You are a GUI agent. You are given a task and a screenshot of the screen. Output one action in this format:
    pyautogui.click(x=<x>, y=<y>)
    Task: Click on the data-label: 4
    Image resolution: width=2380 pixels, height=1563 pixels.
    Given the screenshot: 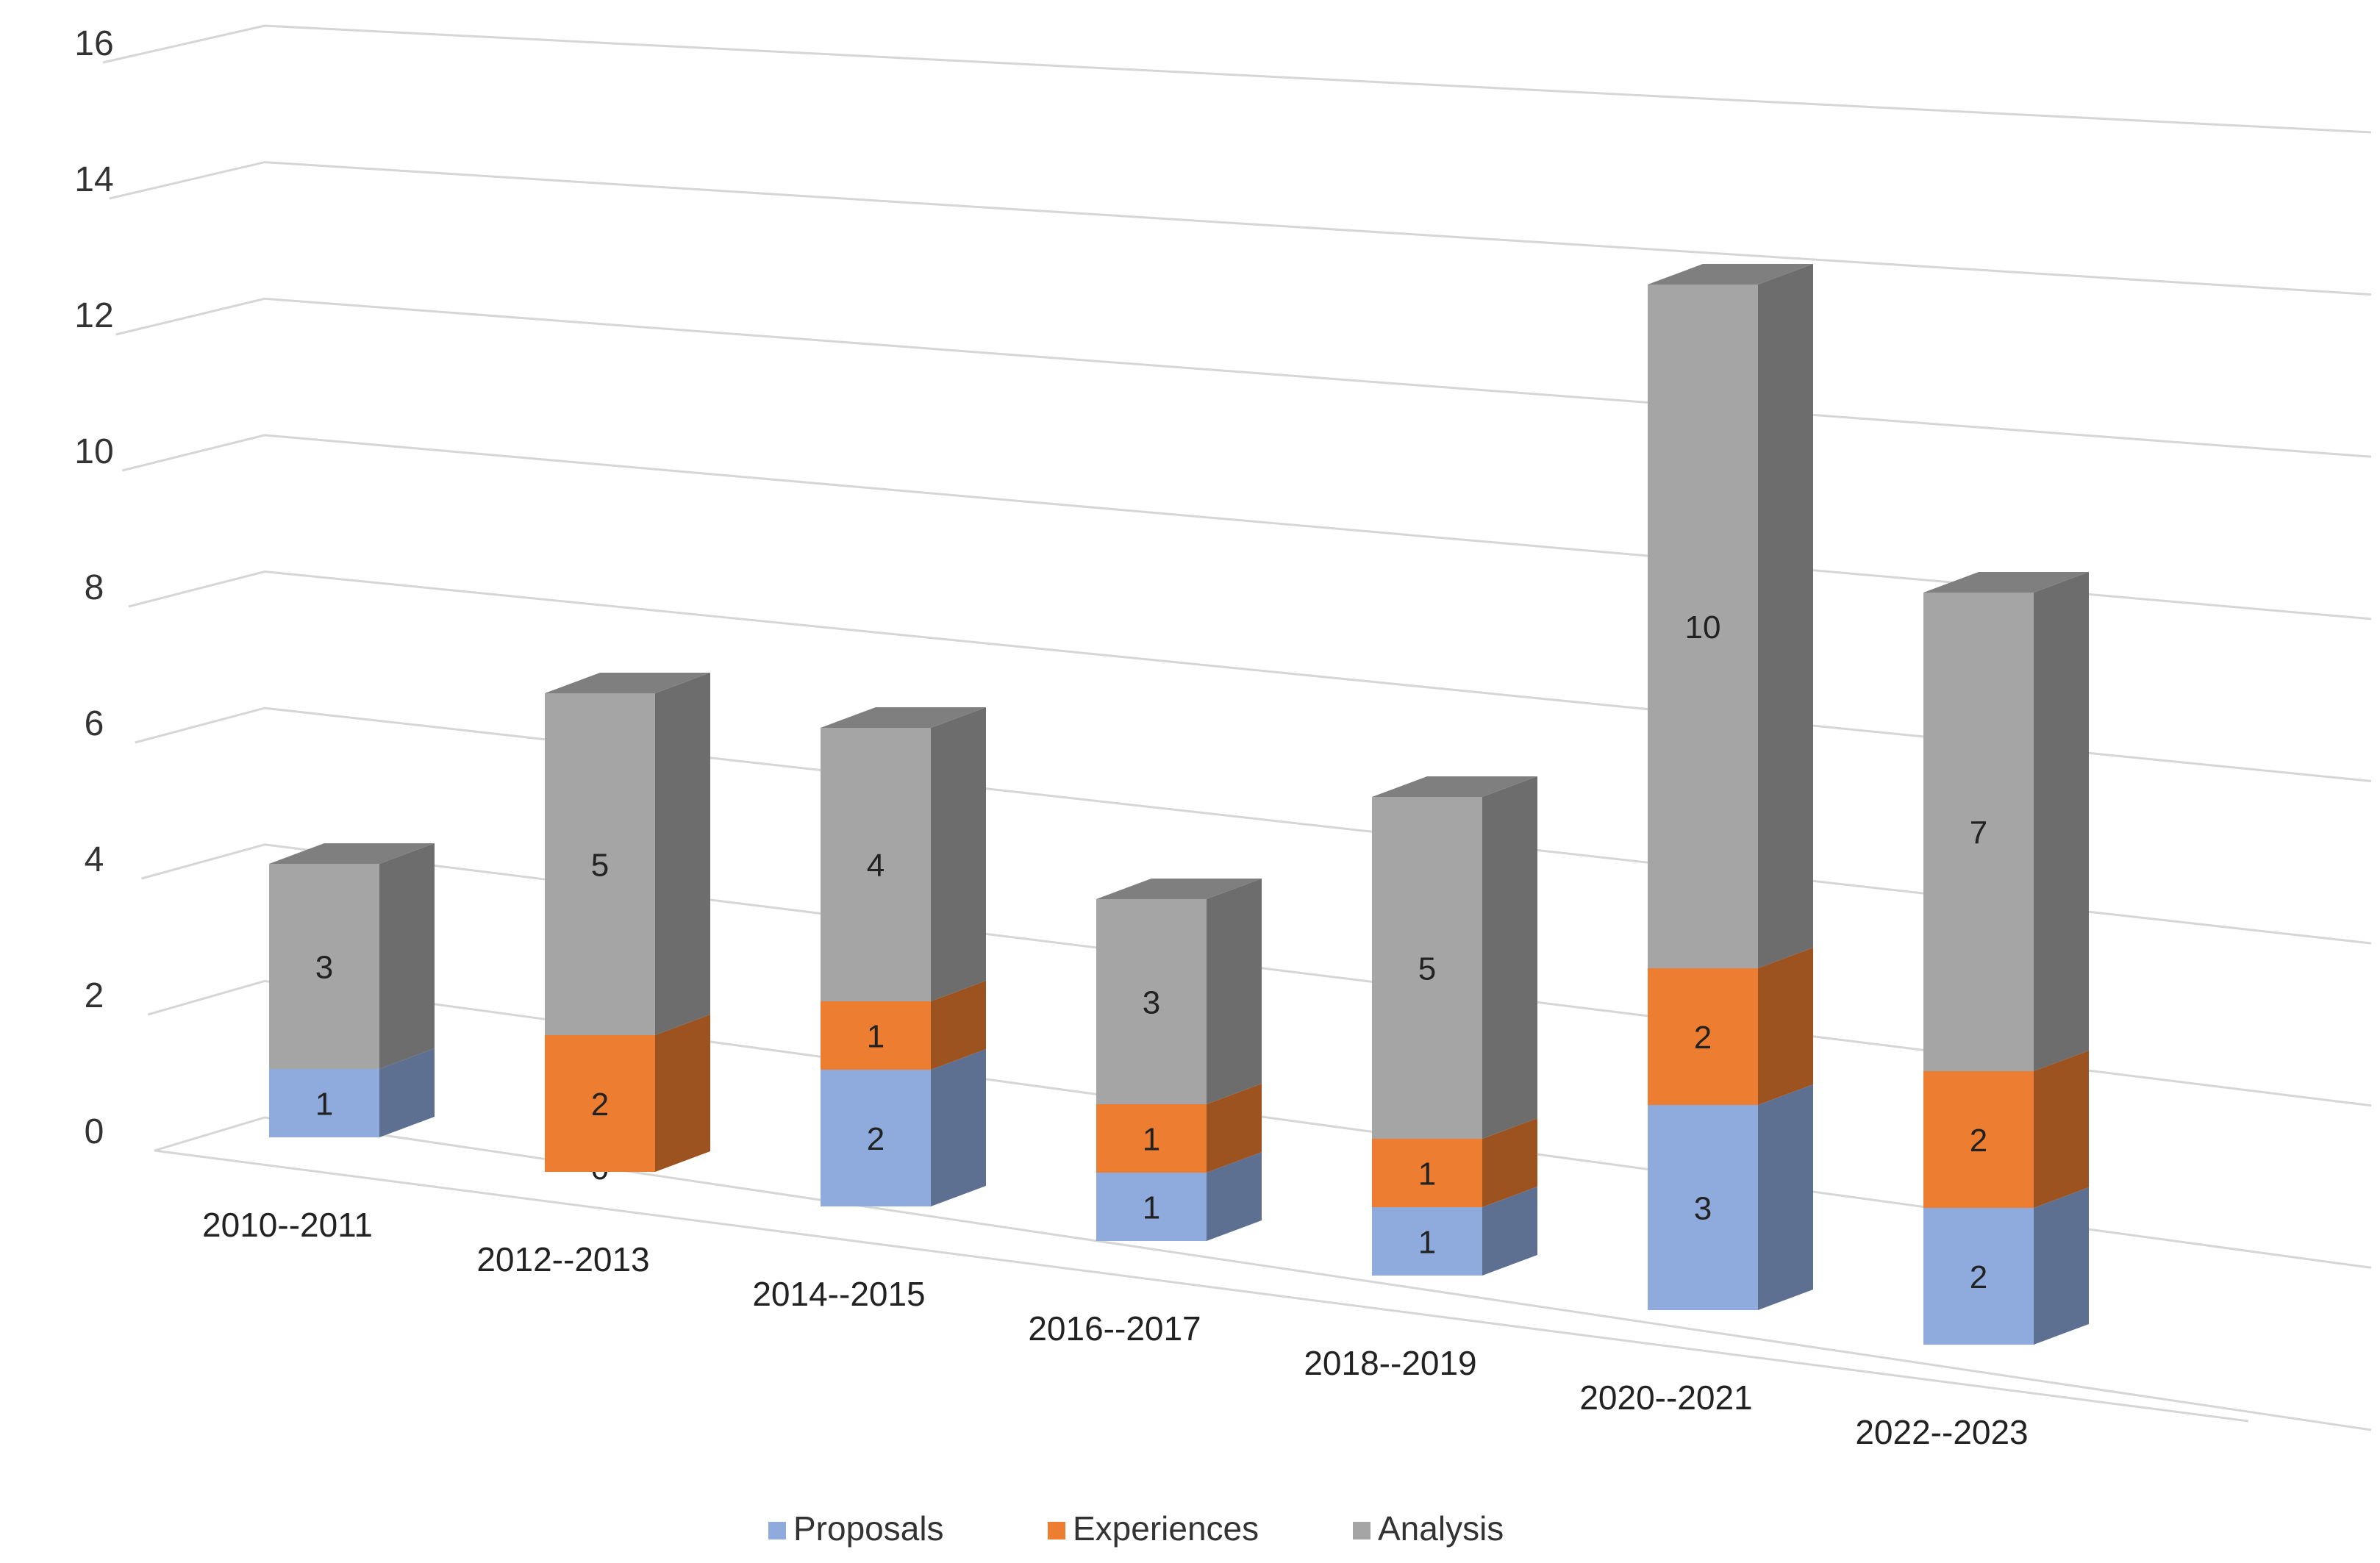 What is the action you would take?
    pyautogui.click(x=876, y=866)
    